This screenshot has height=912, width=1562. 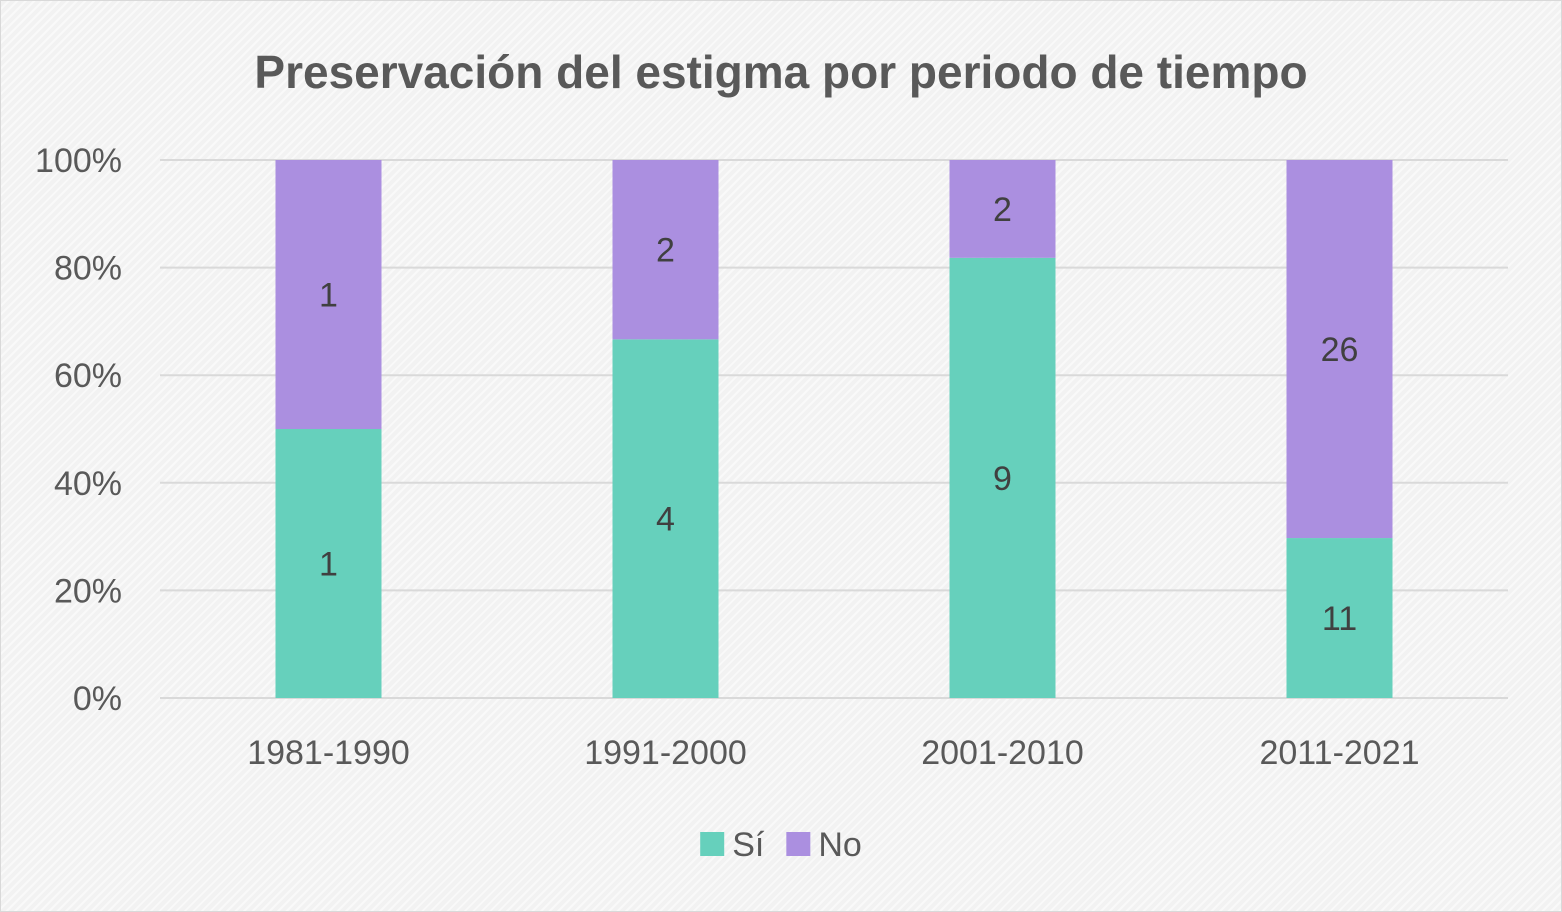 What do you see at coordinates (88, 376) in the screenshot?
I see `y-tick-label: 60%` at bounding box center [88, 376].